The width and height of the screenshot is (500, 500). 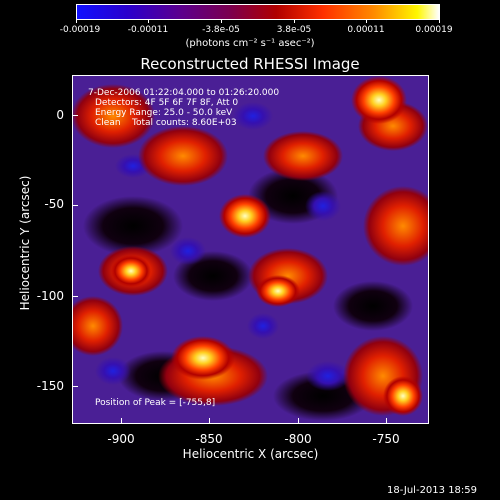 I want to click on y-tick-label: 0, so click(x=60, y=115).